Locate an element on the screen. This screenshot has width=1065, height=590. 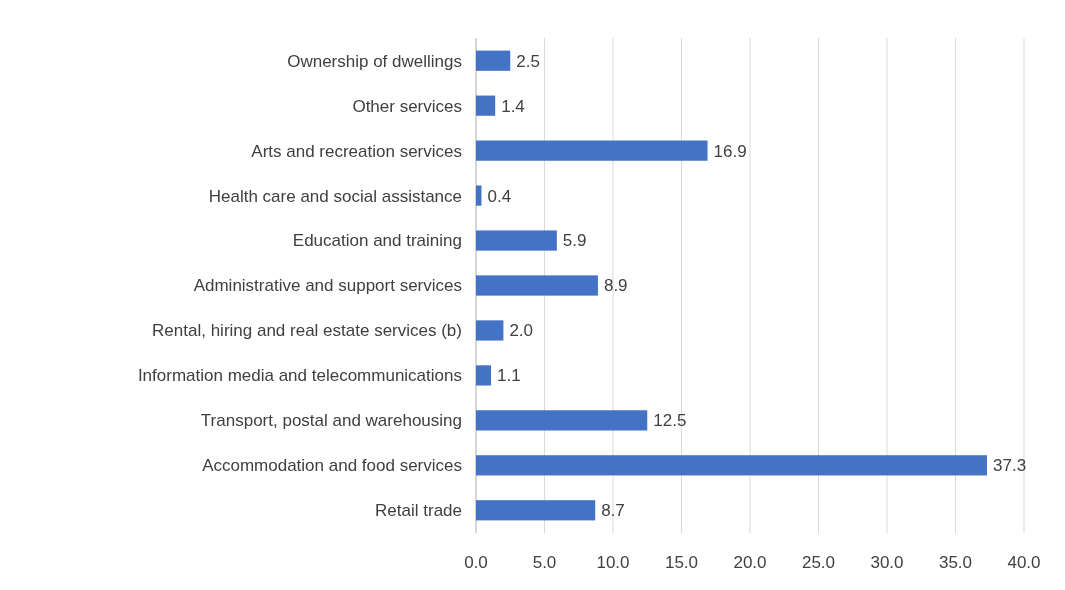
x-tick-label: 35.0 is located at coordinates (955, 562).